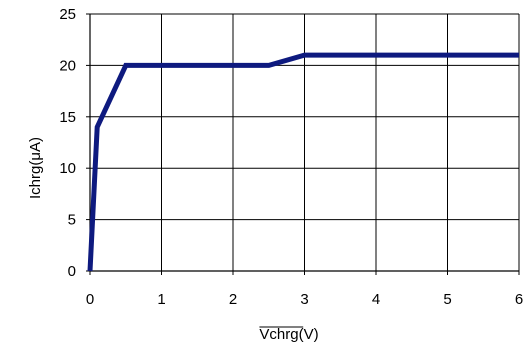  What do you see at coordinates (288, 334) in the screenshot?
I see `x-axis-title: Vchrg(V)` at bounding box center [288, 334].